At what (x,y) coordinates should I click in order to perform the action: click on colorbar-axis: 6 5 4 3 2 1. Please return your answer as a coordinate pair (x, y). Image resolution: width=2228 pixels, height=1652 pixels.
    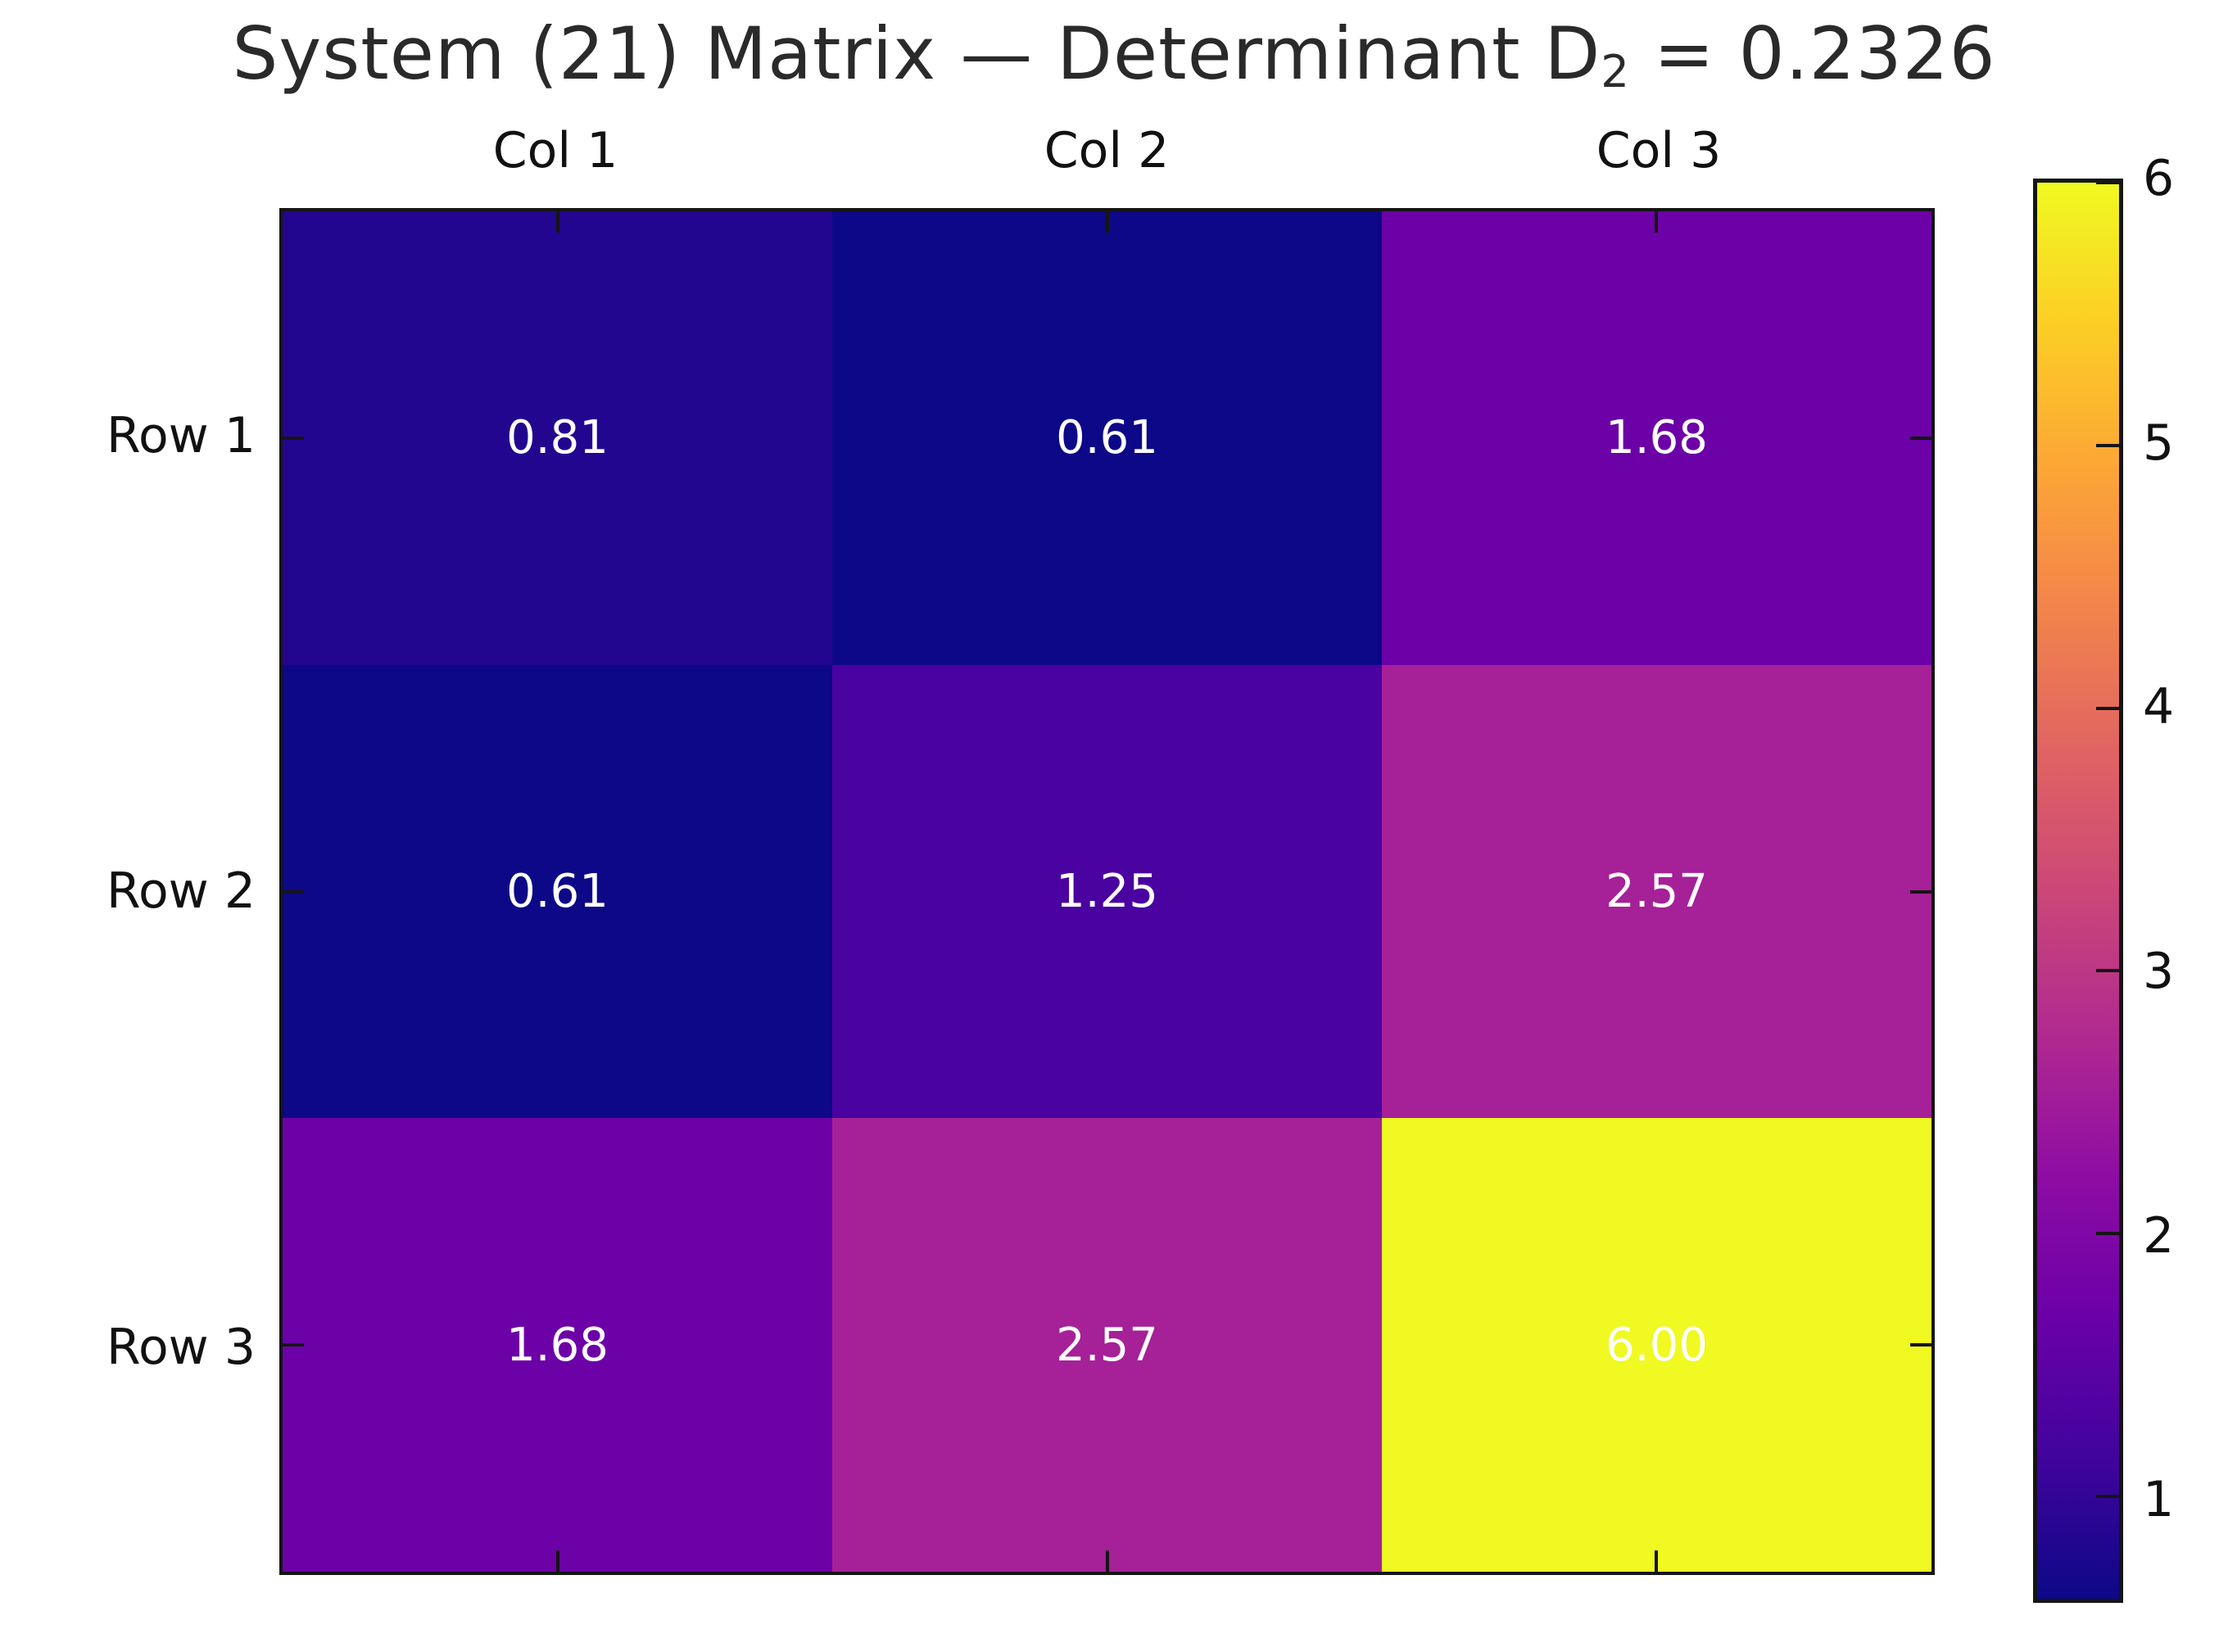
    Looking at the image, I should click on (2185, 876).